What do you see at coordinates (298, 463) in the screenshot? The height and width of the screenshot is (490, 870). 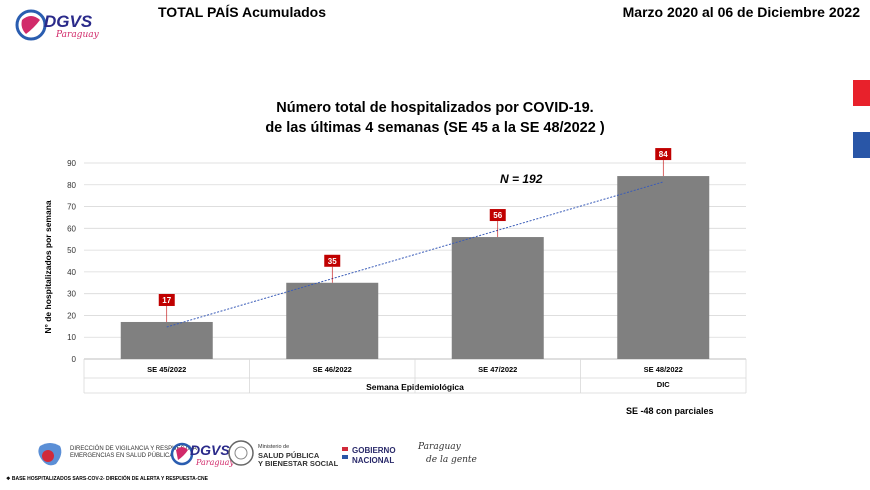 I see `footer-msp-line3: Y BIENESTAR SOCIAL` at bounding box center [298, 463].